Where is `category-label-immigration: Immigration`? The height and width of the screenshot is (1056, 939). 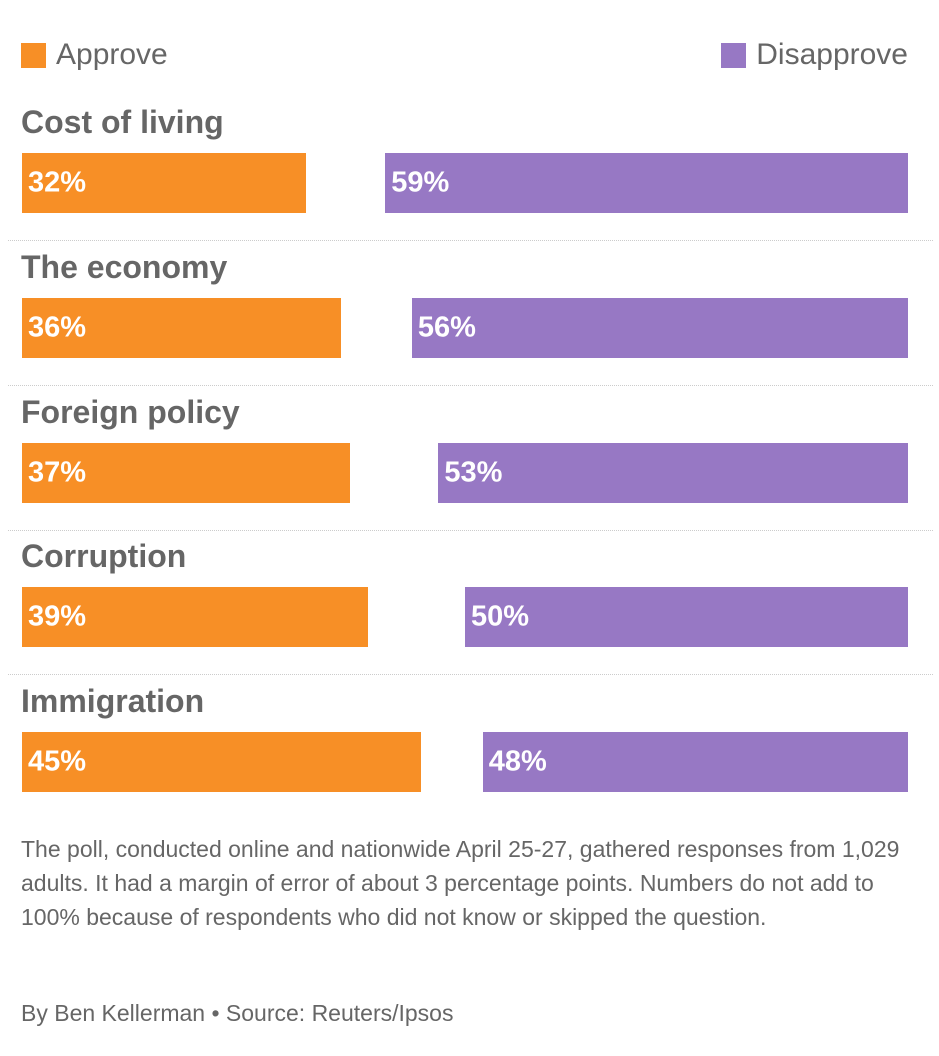
category-label-immigration: Immigration is located at coordinates (113, 701).